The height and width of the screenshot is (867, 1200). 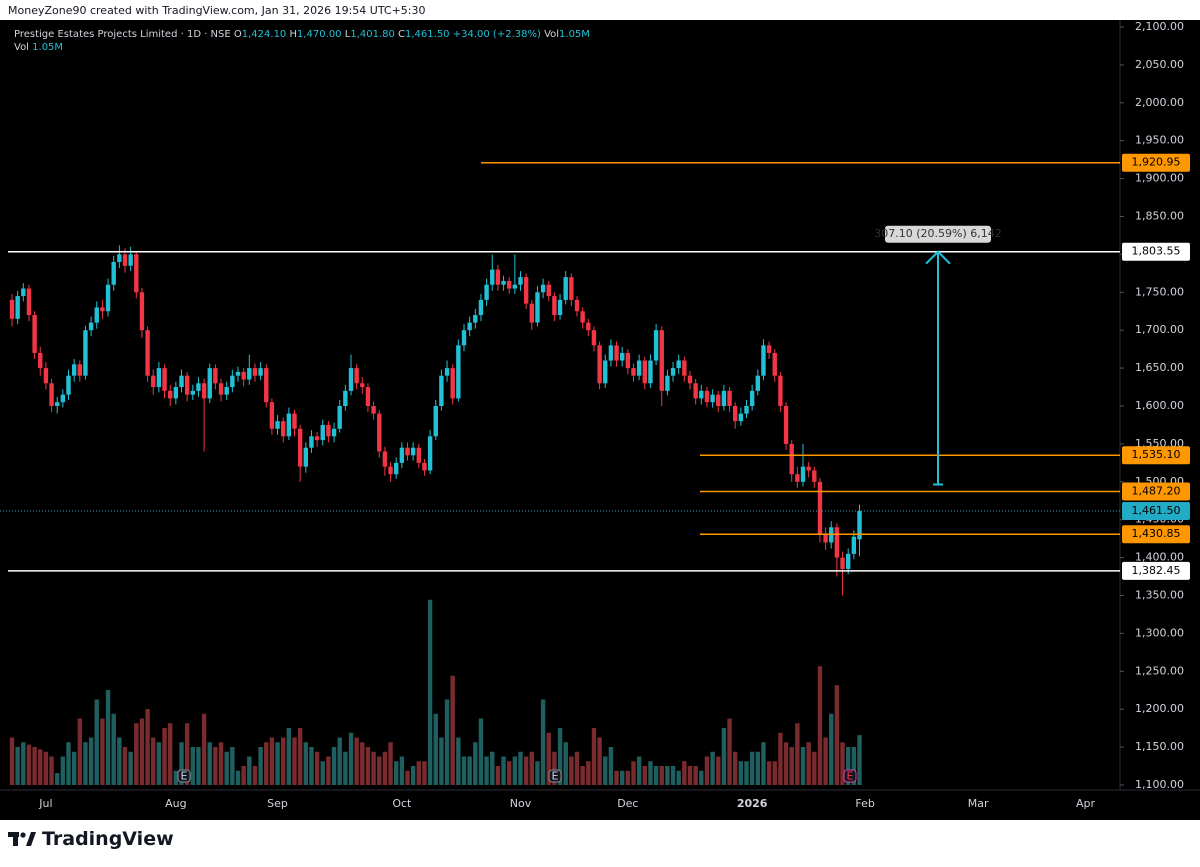 What do you see at coordinates (1159, 670) in the screenshot?
I see `y-tick-label: 1,250.00` at bounding box center [1159, 670].